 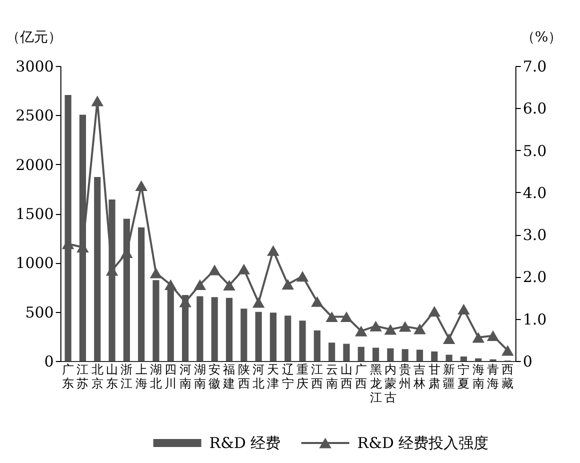 What do you see at coordinates (288, 376) in the screenshot?
I see `x-tick-label: 辽宁` at bounding box center [288, 376].